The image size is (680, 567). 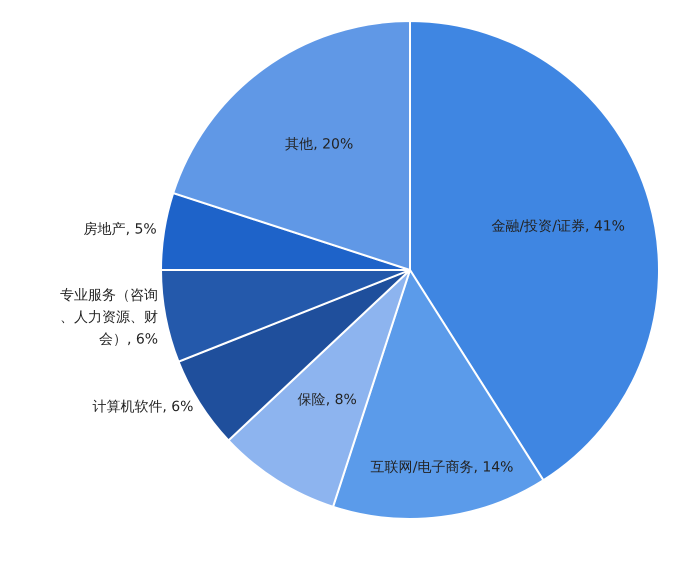 I want to click on slice-label: 其他, 20%, so click(x=319, y=144).